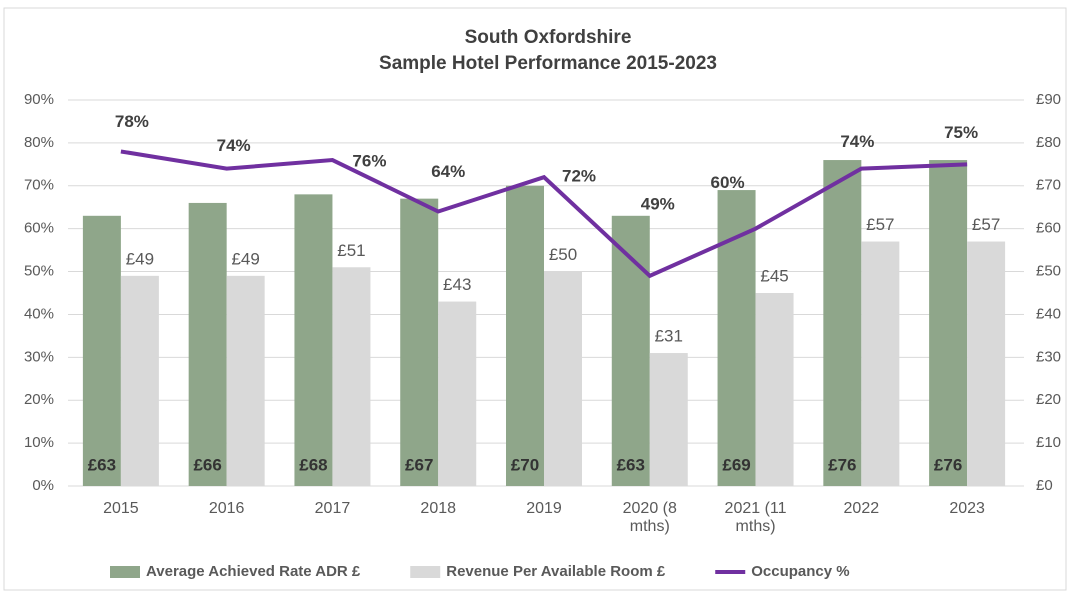 This screenshot has height=594, width=1070. What do you see at coordinates (556, 571) in the screenshot?
I see `legend-label: Revenue Per Available Room £` at bounding box center [556, 571].